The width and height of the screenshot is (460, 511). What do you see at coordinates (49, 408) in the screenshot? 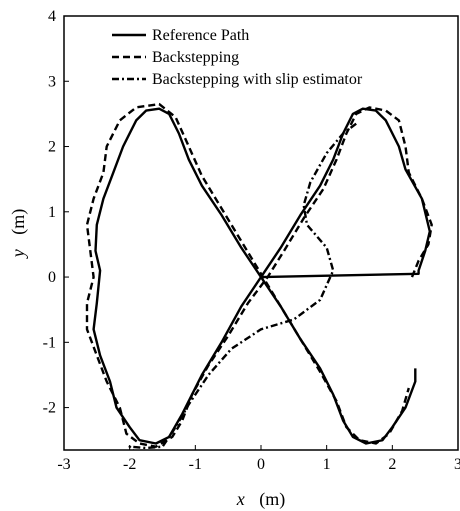
I see `y-tick-label: -2` at bounding box center [49, 408].